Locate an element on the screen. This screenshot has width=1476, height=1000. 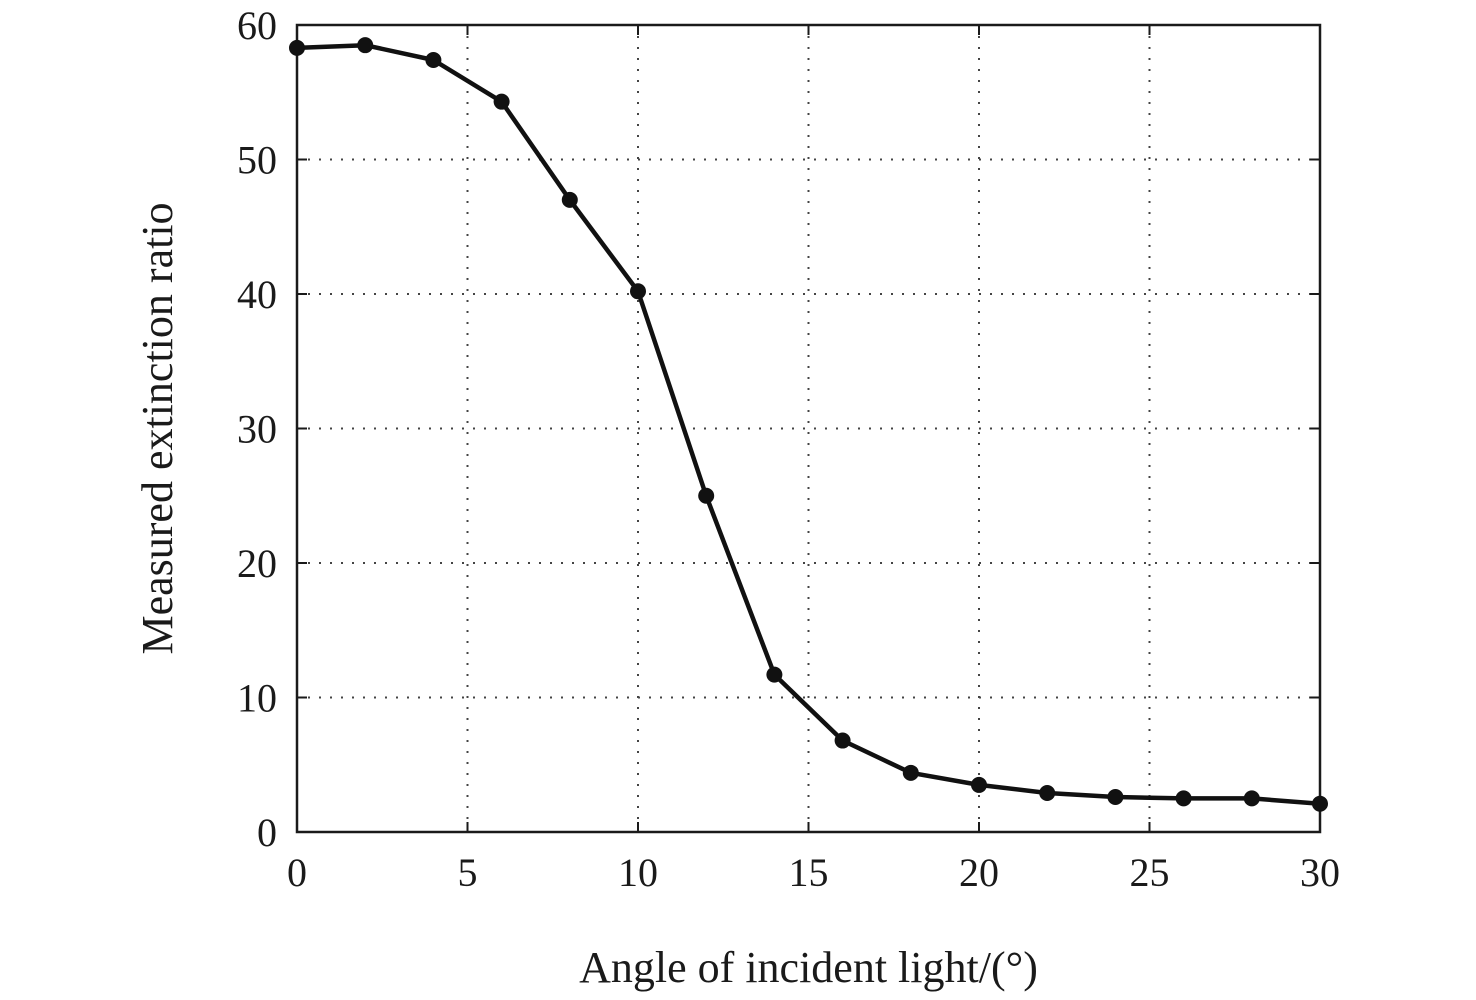
y-tick-label: 40 is located at coordinates (257, 294).